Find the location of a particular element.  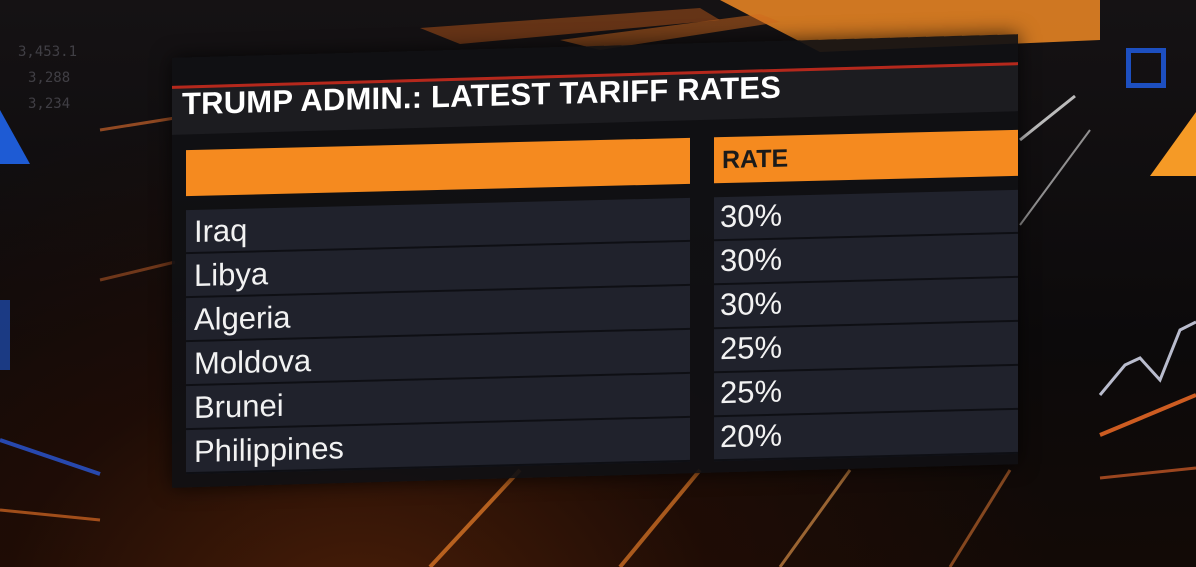

left-orange-line is located at coordinates (50, 515).